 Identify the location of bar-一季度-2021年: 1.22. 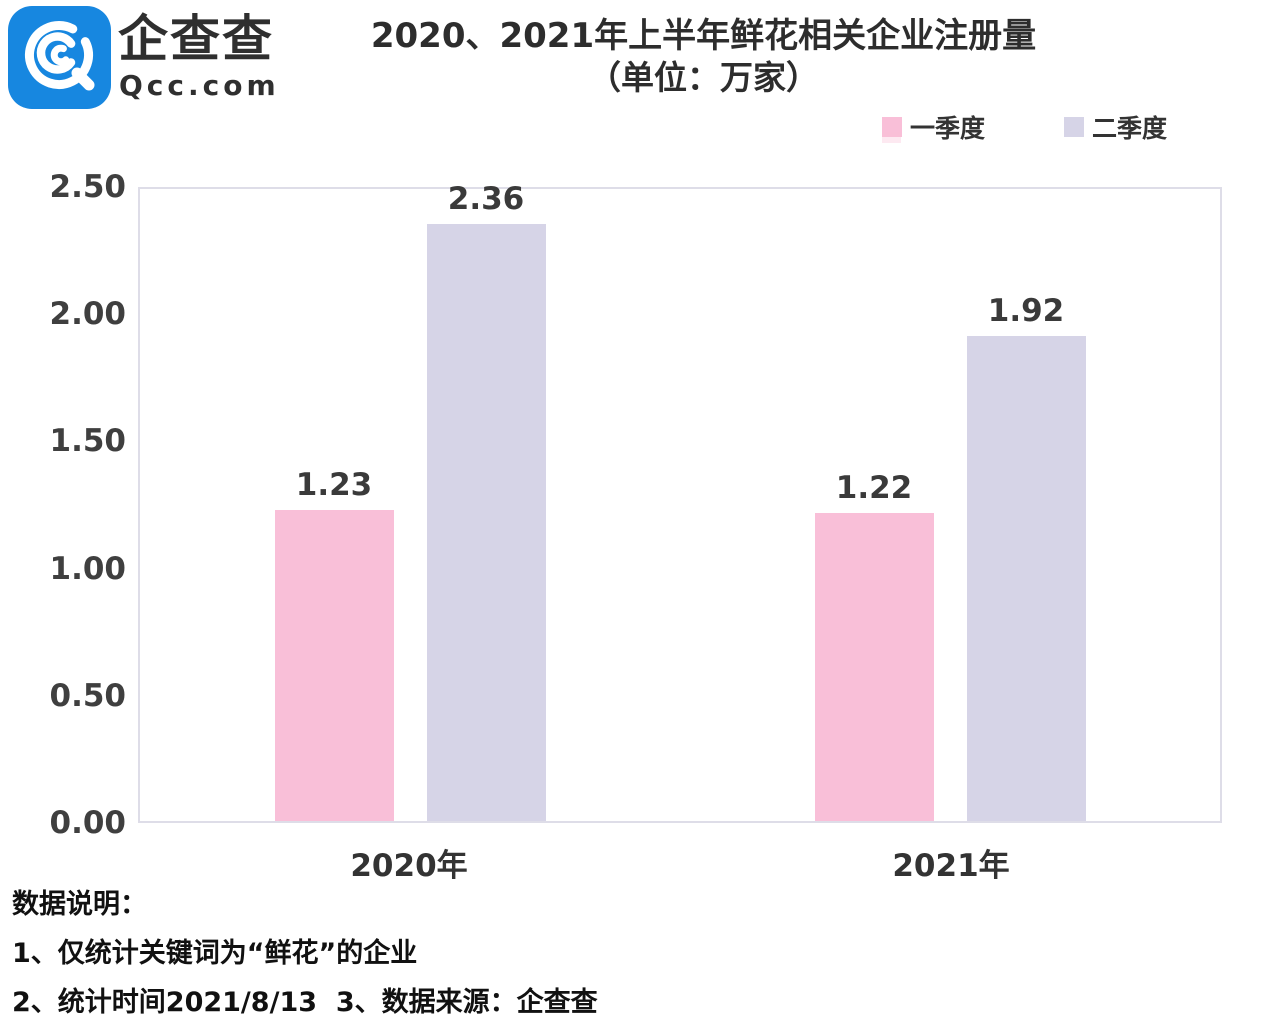
(874, 645).